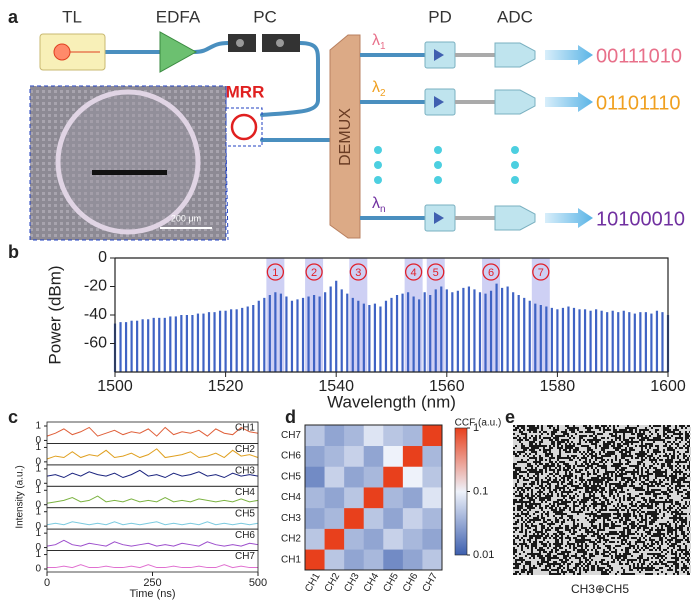  Describe the element at coordinates (491, 273) in the screenshot. I see `channel-number: 6` at that location.